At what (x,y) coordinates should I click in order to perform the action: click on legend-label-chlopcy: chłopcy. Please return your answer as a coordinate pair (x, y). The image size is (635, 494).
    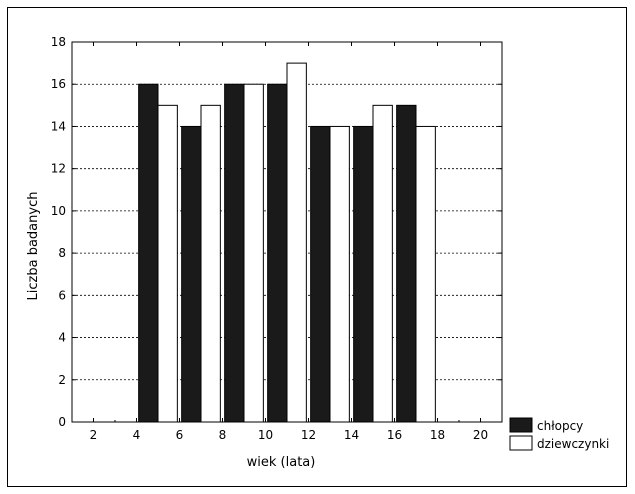
    Looking at the image, I should click on (560, 426).